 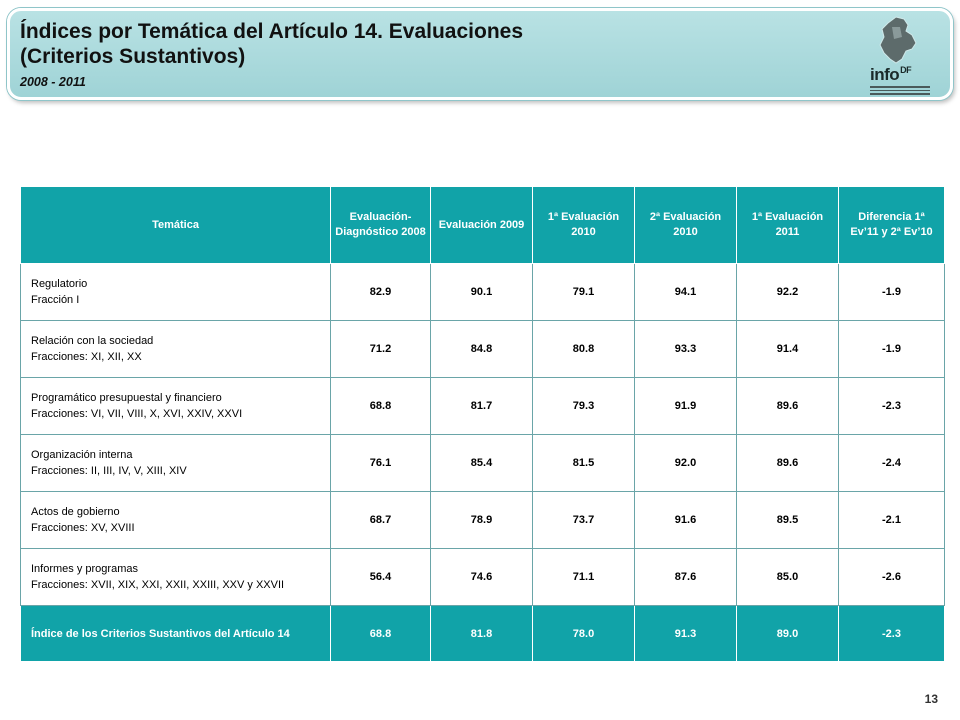 I want to click on info-df-logo: infoDF, so click(x=901, y=56).